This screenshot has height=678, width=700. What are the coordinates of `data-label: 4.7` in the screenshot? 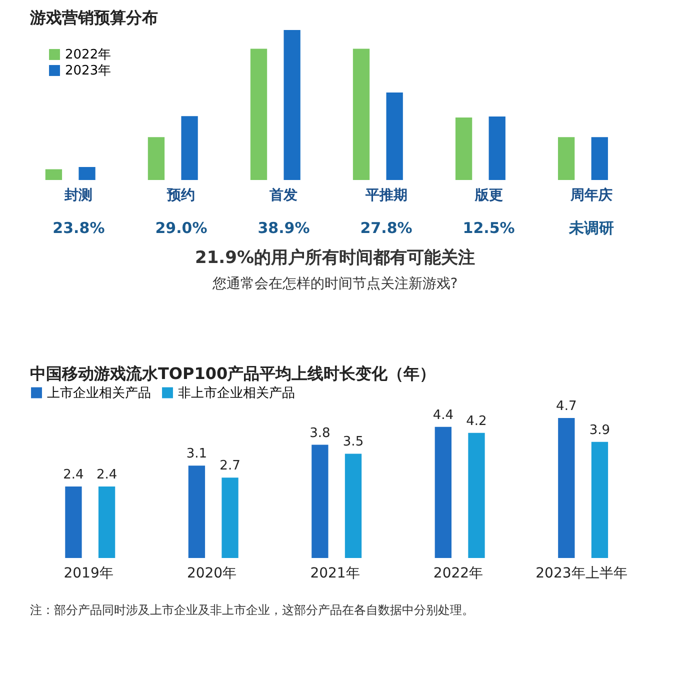 It's located at (566, 406).